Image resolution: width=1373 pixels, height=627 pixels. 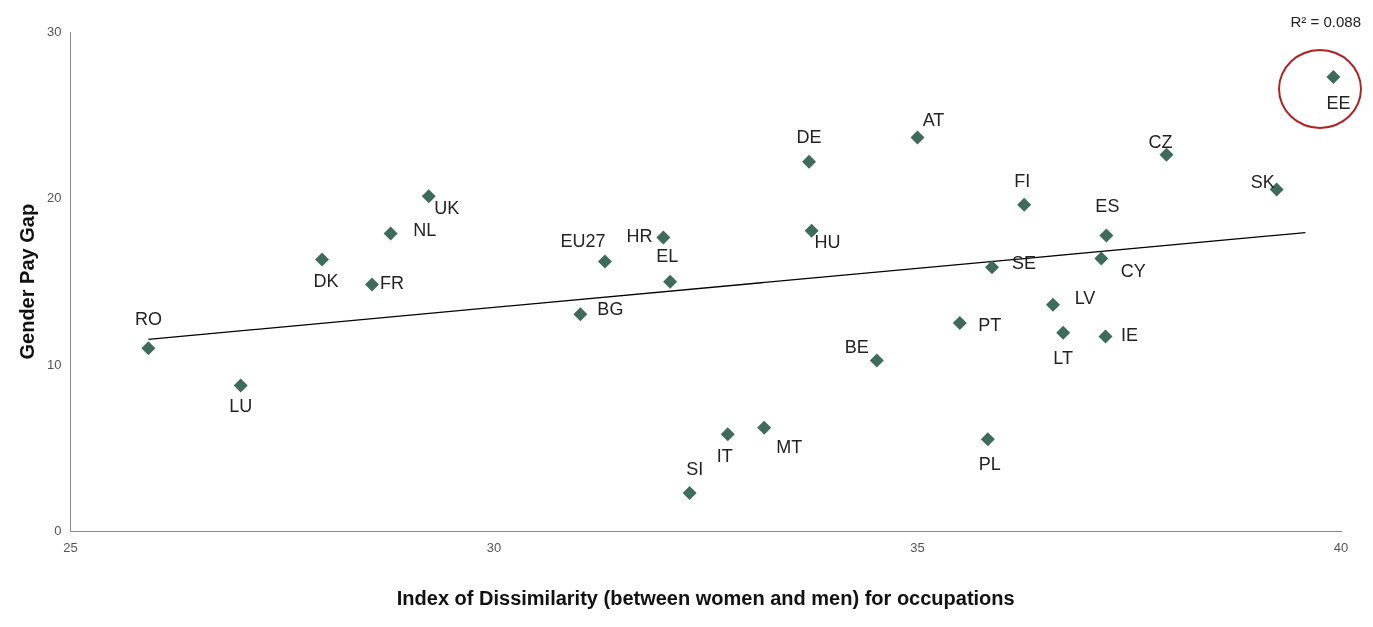 What do you see at coordinates (70, 547) in the screenshot?
I see `x-tick-label: 25` at bounding box center [70, 547].